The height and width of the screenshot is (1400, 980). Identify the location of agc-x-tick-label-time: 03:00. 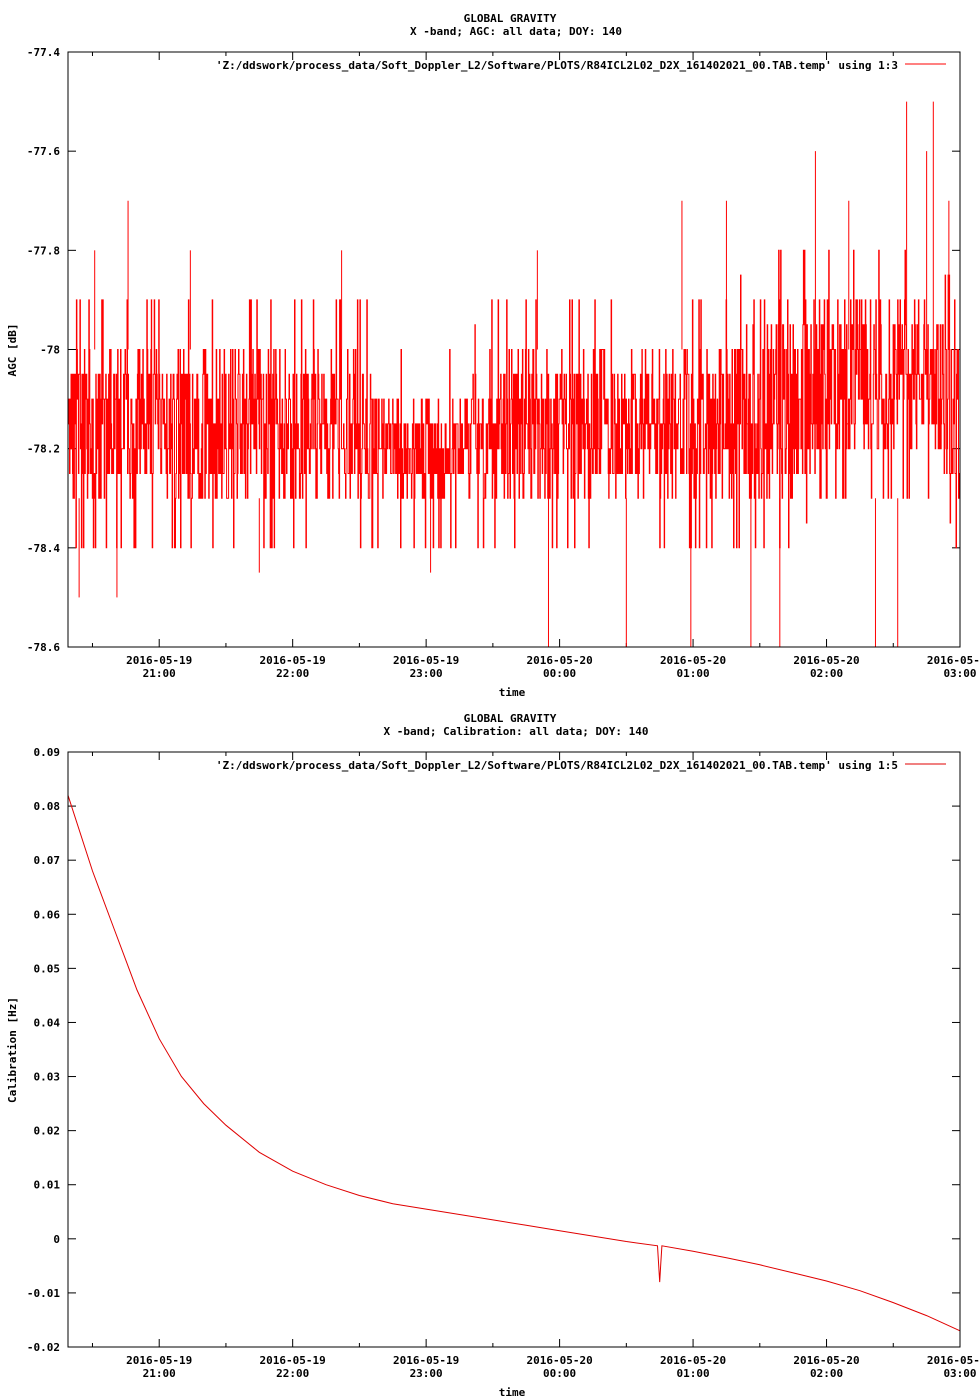
(959, 673).